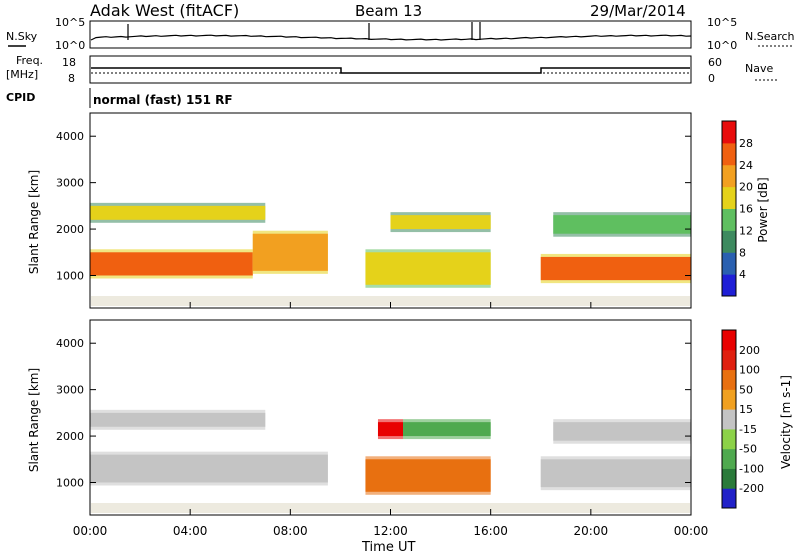 This screenshot has width=800, height=554. Describe the element at coordinates (638, 11) in the screenshot. I see `date-label: 29/Mar/2014` at that location.